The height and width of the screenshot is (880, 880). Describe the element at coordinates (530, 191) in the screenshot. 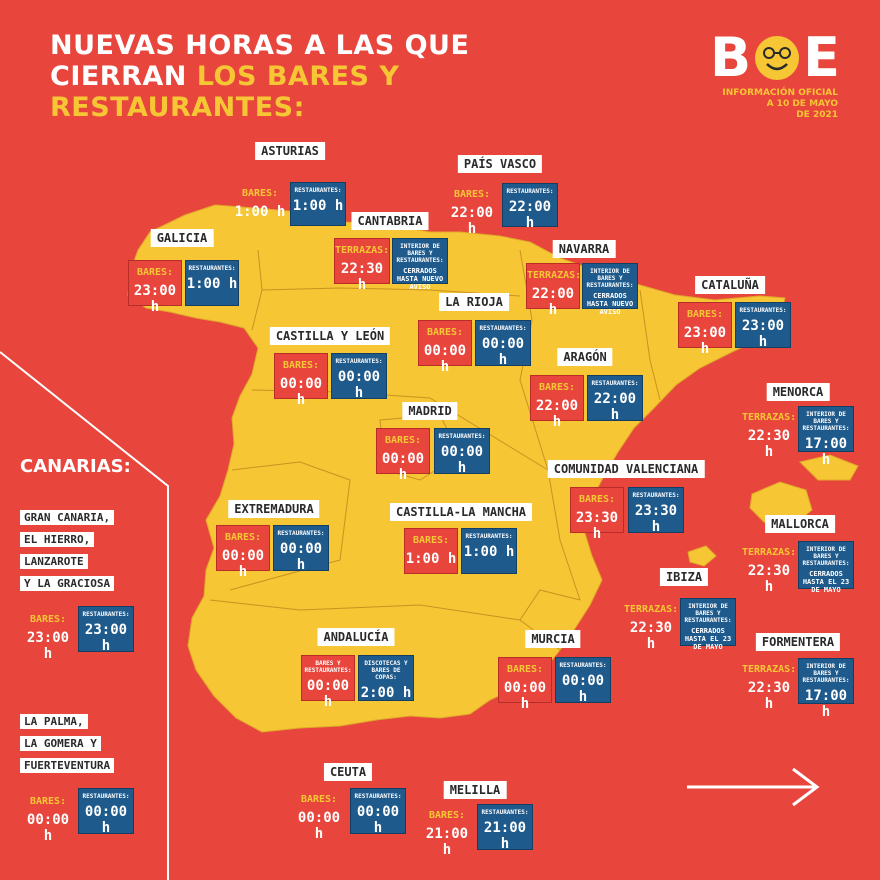

I see `paisvasco-b-cap: RESTAURANTES:` at that location.